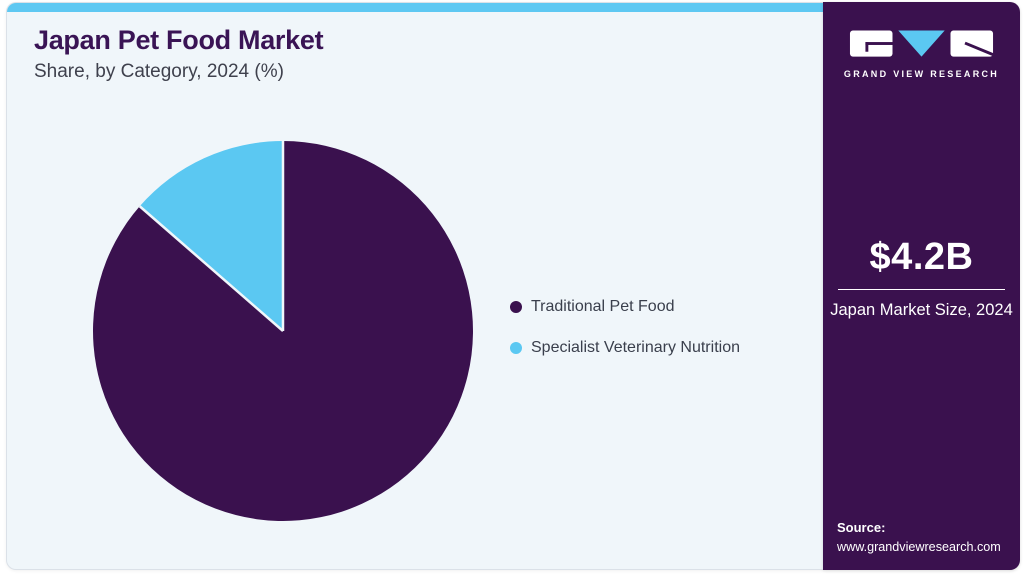 Image resolution: width=1025 pixels, height=576 pixels. Describe the element at coordinates (159, 72) in the screenshot. I see `page-subtitle: Share, by Category, 2024 (%)` at that location.